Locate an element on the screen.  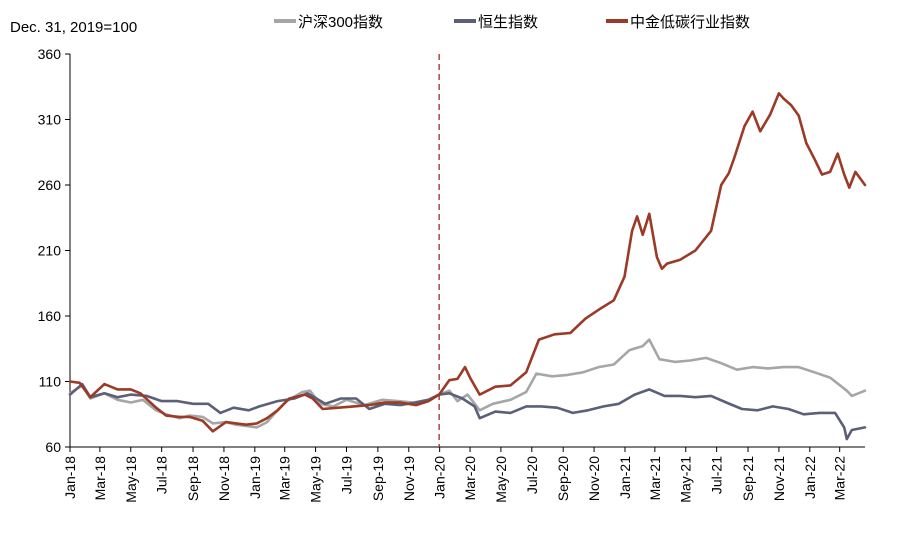
y-tick-label: 110 is located at coordinates (50, 382).